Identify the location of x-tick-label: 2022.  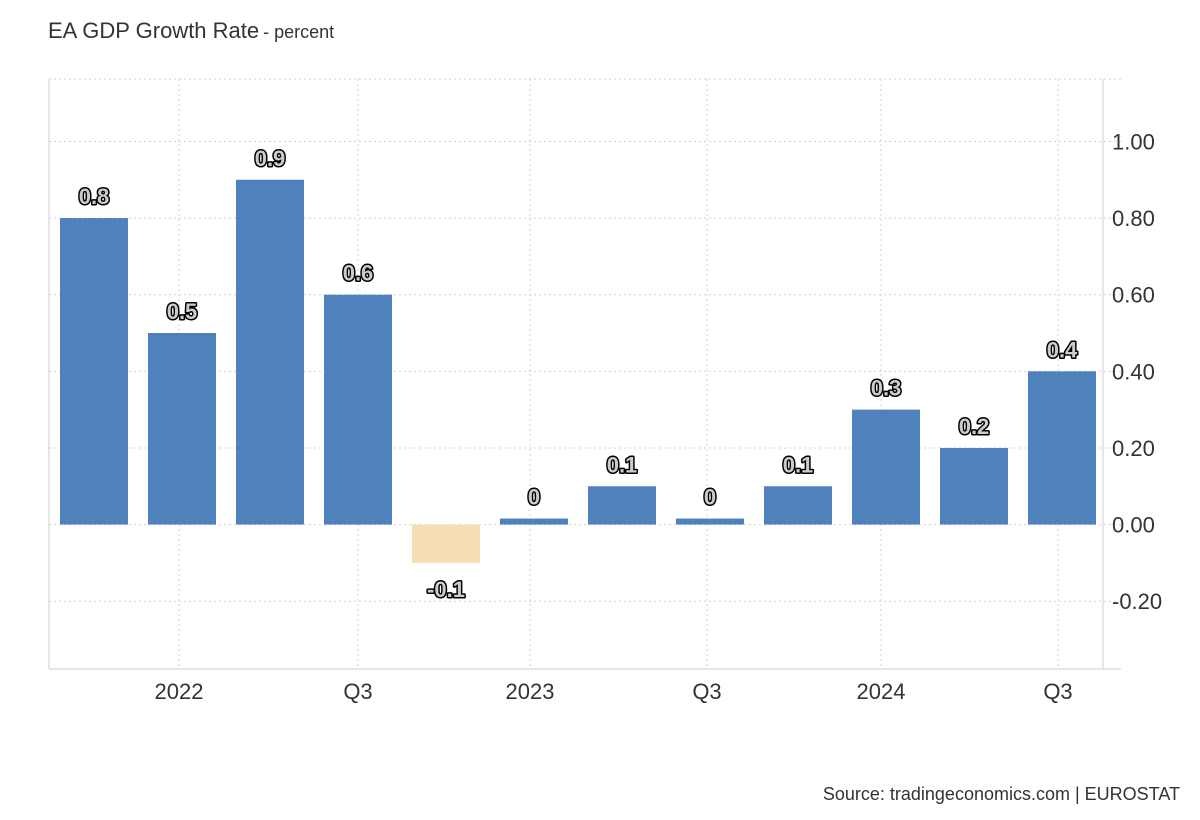
(179, 691).